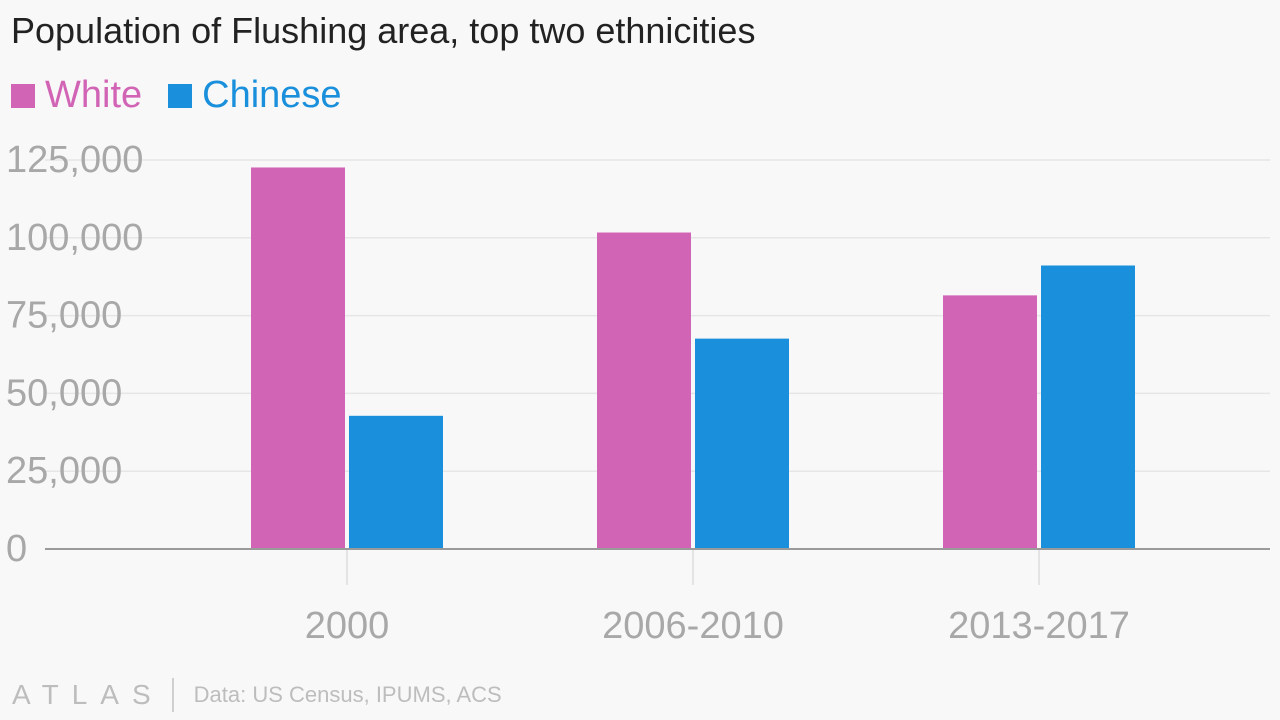  What do you see at coordinates (88, 694) in the screenshot?
I see `atlas-logo: ATLAS` at bounding box center [88, 694].